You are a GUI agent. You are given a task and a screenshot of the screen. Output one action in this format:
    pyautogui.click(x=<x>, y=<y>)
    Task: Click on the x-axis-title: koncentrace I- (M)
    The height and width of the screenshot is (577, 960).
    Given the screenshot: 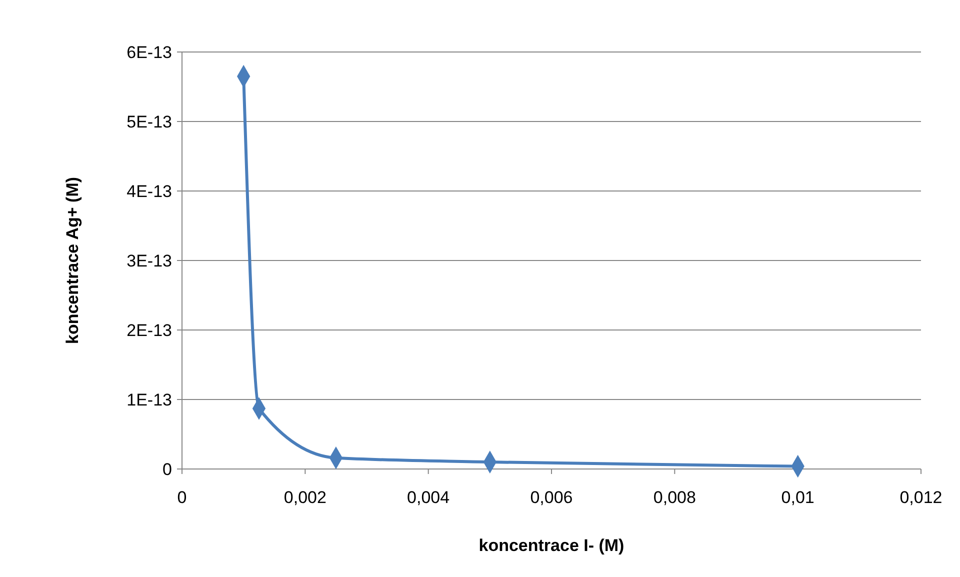 What is the action you would take?
    pyautogui.click(x=551, y=545)
    